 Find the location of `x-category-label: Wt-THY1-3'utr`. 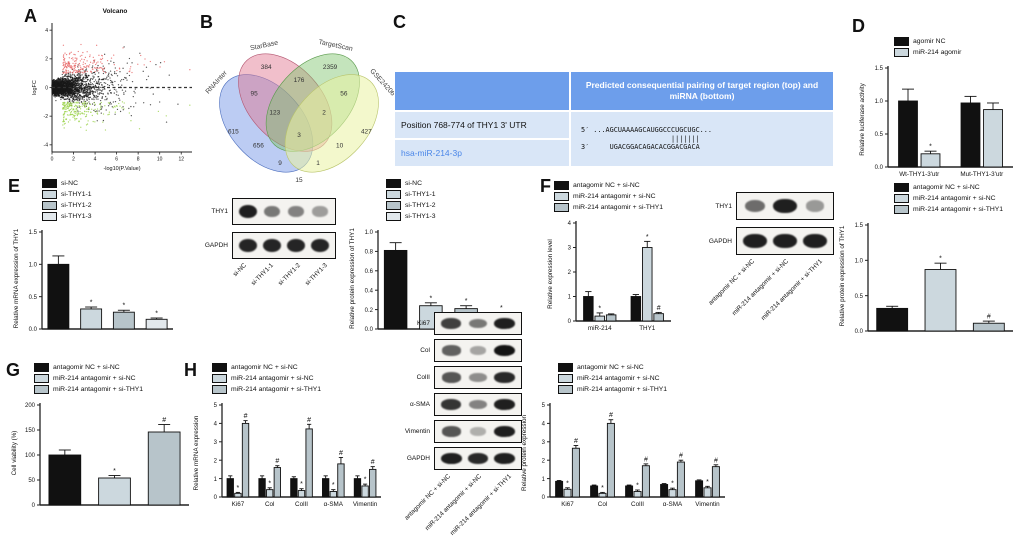

x-category-label: Wt-THY1-3'utr is located at coordinates (919, 174).